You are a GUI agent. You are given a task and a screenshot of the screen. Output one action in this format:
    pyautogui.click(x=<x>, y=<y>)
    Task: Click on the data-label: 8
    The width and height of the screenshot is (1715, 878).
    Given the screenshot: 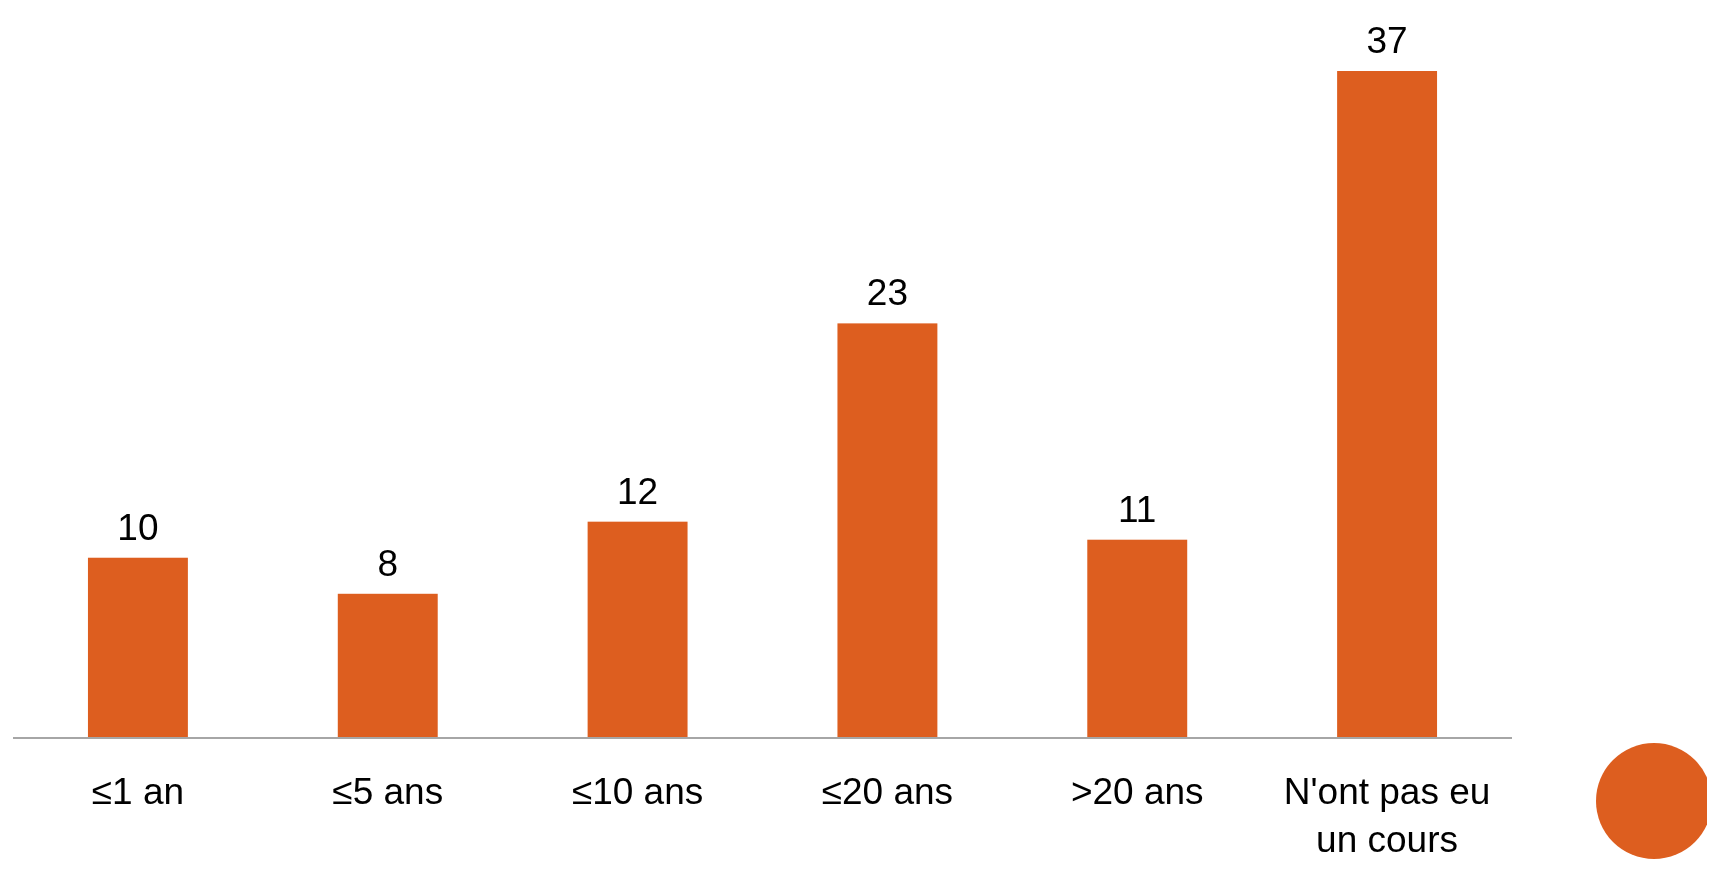 What is the action you would take?
    pyautogui.click(x=388, y=563)
    